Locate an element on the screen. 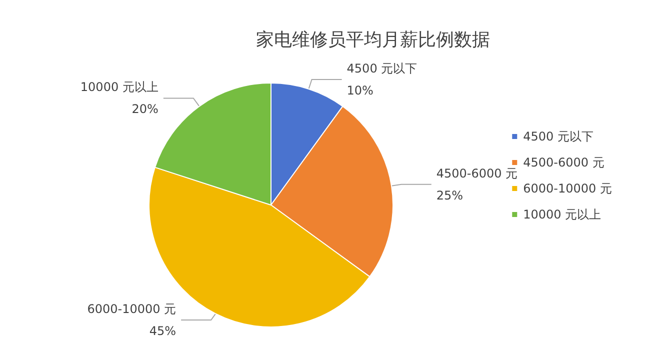 The width and height of the screenshot is (645, 351). data-label: 10% is located at coordinates (360, 90).